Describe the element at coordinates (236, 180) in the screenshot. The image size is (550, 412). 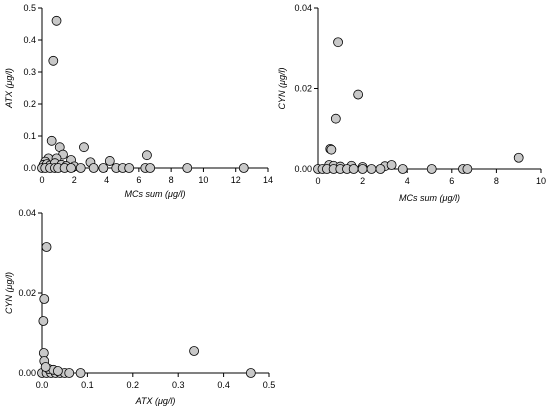
I see `x-tick-label: 12` at that location.